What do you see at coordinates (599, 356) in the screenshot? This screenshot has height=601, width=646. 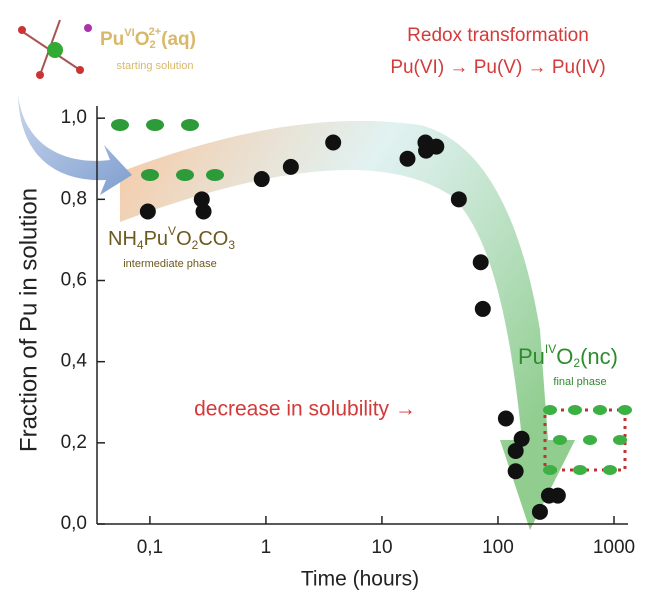 I see `text-part: (nc)` at bounding box center [599, 356].